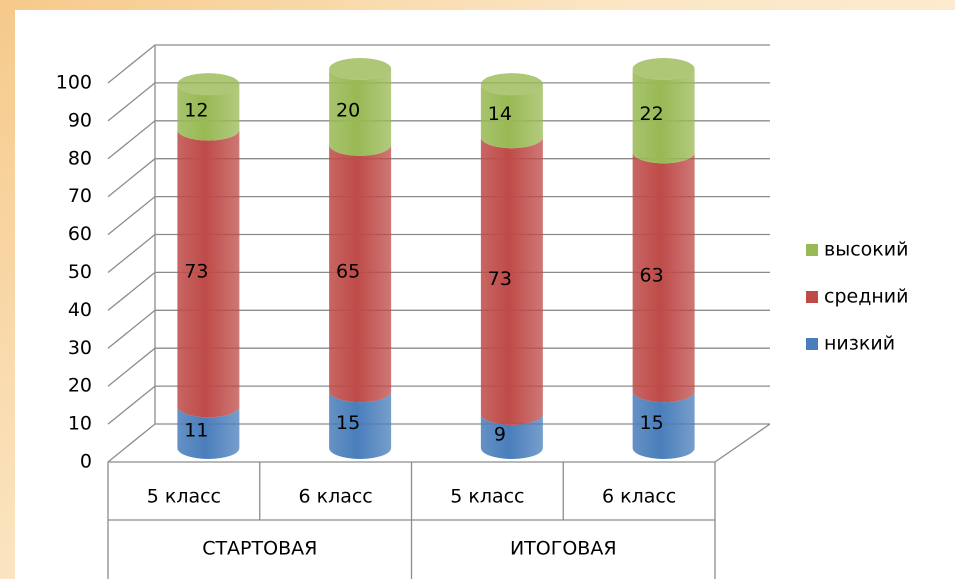  What do you see at coordinates (80, 272) in the screenshot?
I see `y-tick-label: 50` at bounding box center [80, 272].